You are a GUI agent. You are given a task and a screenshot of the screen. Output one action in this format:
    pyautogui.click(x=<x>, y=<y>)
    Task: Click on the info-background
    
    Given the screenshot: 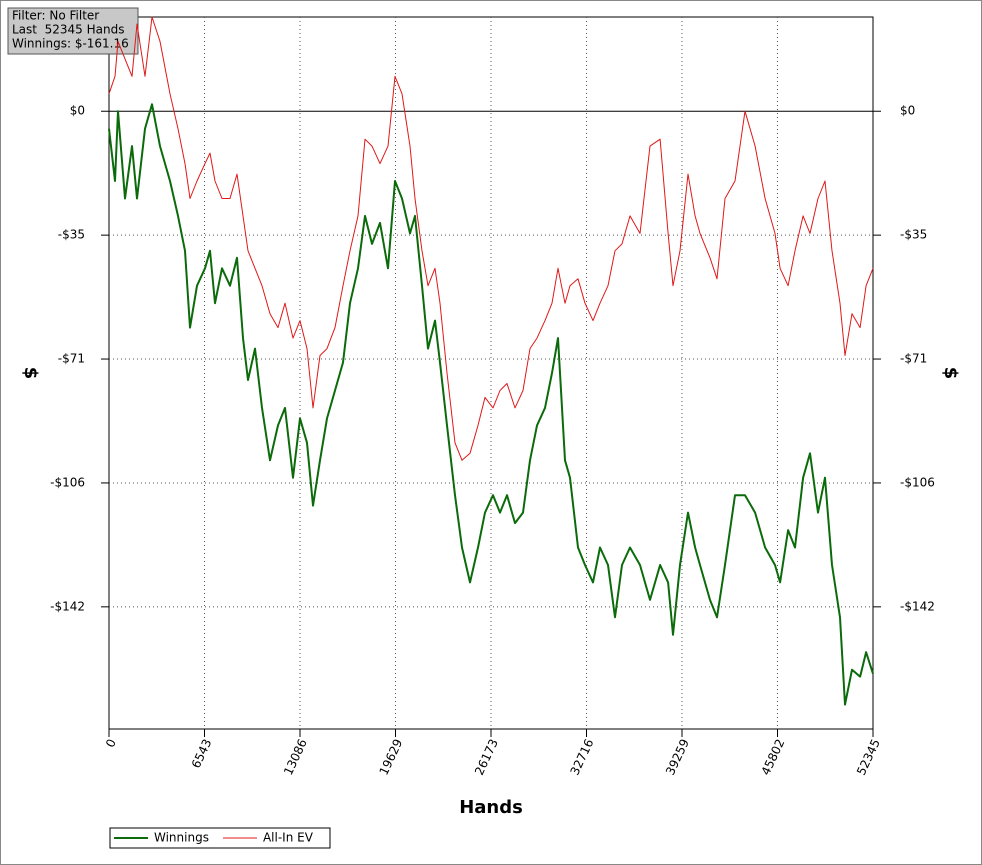 What is the action you would take?
    pyautogui.click(x=73, y=31)
    